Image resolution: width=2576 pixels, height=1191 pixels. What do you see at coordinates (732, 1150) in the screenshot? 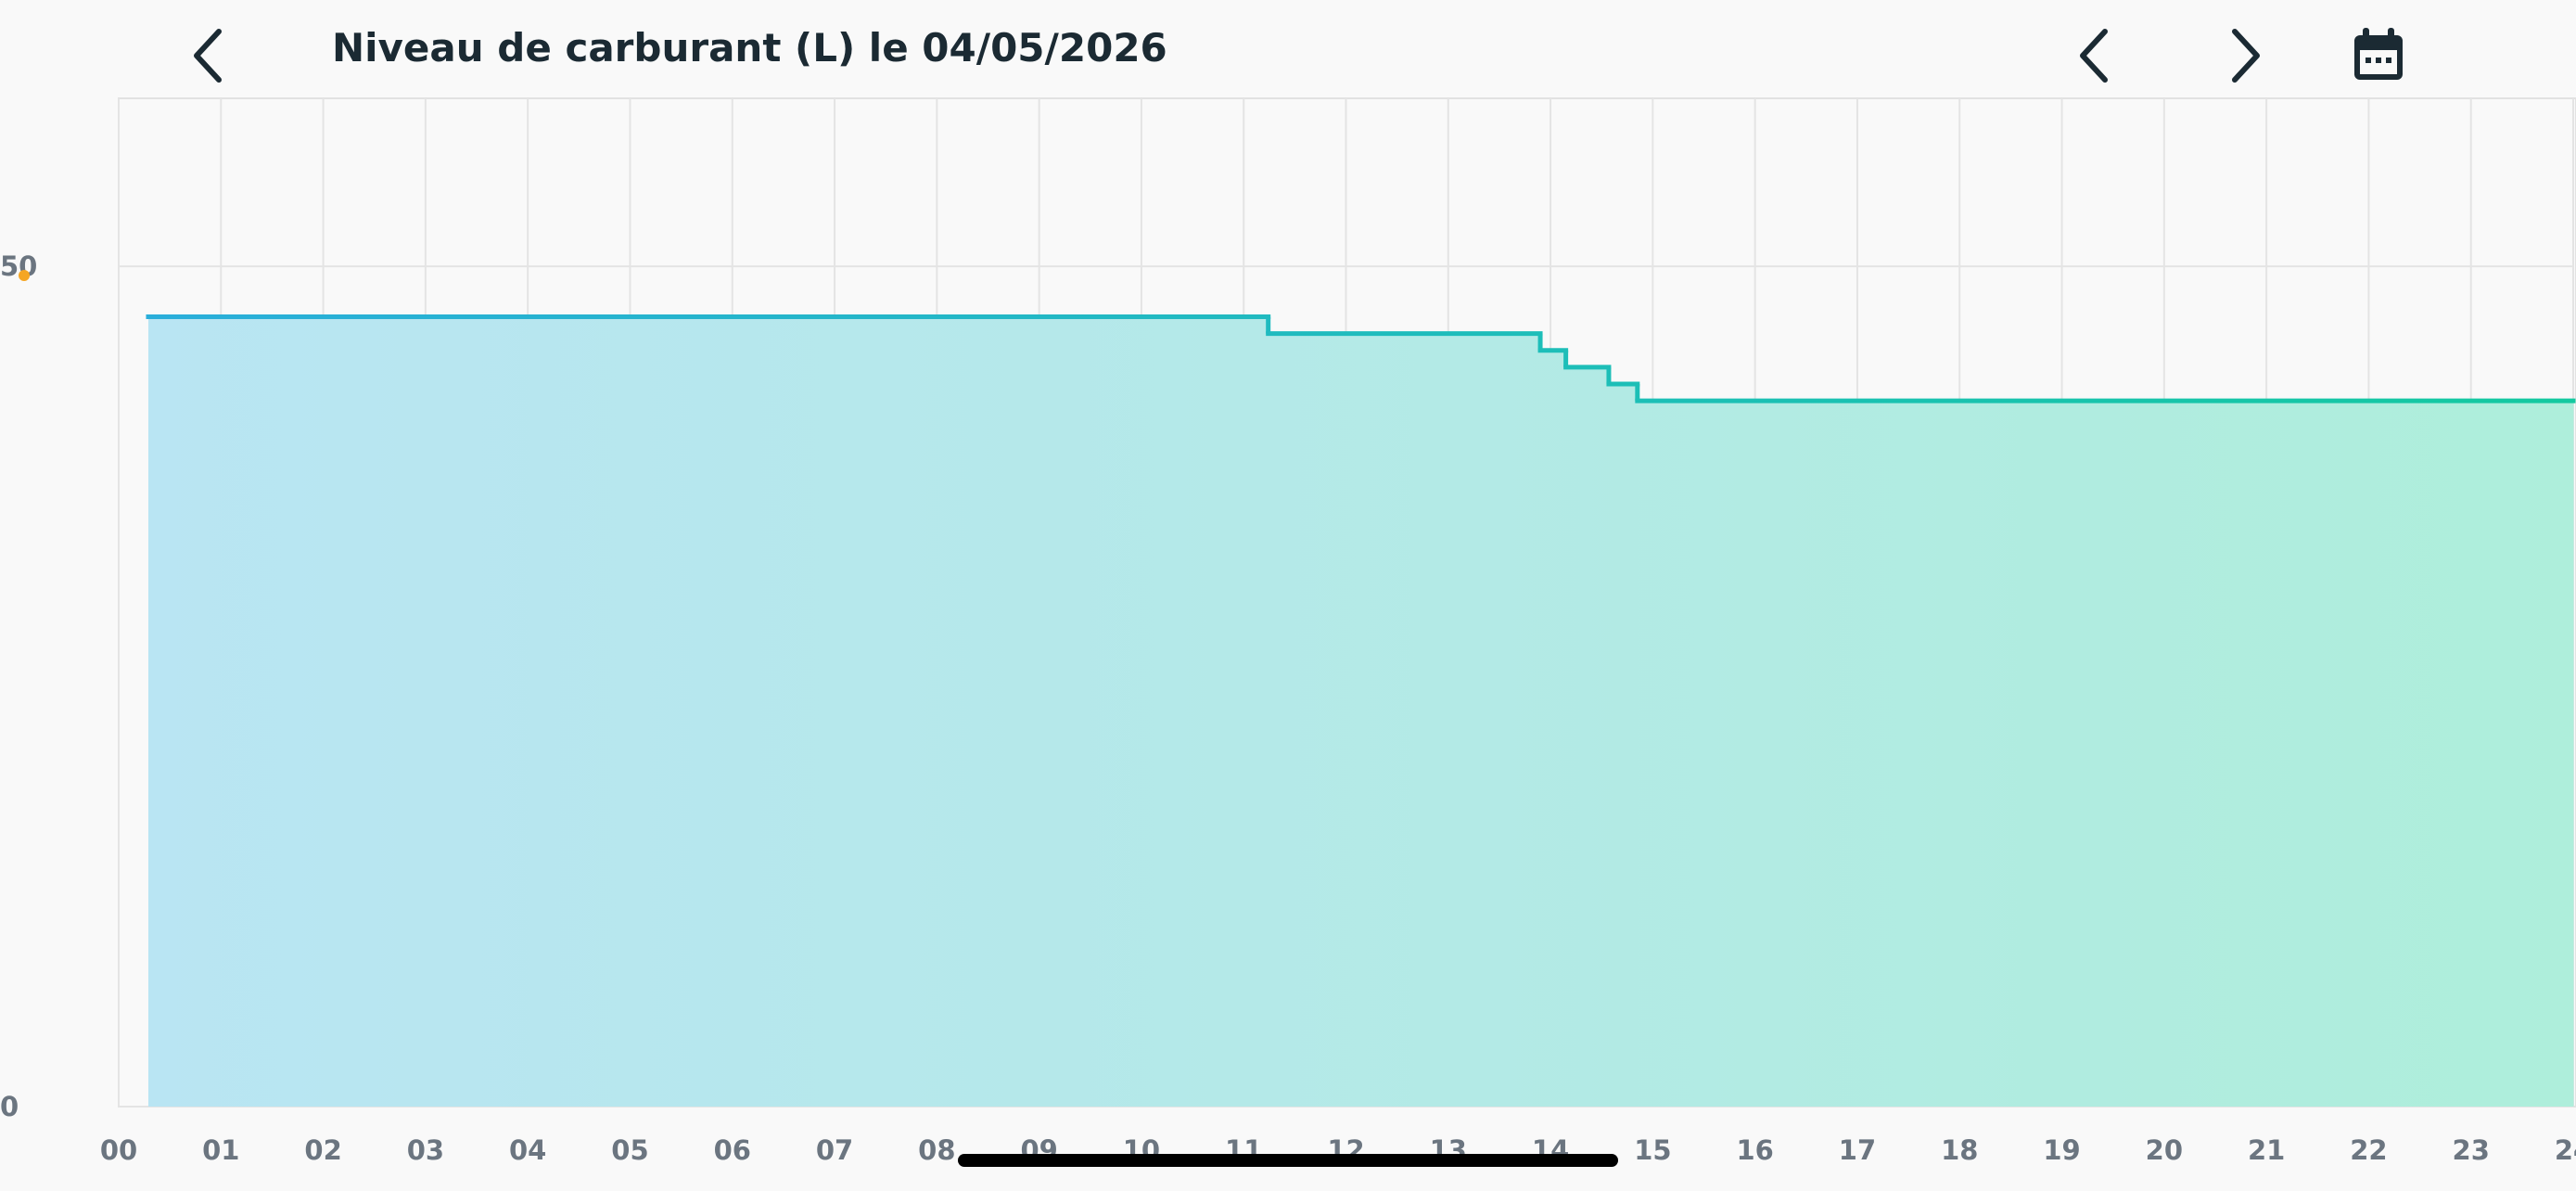
I see `x-tick-label: 06` at bounding box center [732, 1150].